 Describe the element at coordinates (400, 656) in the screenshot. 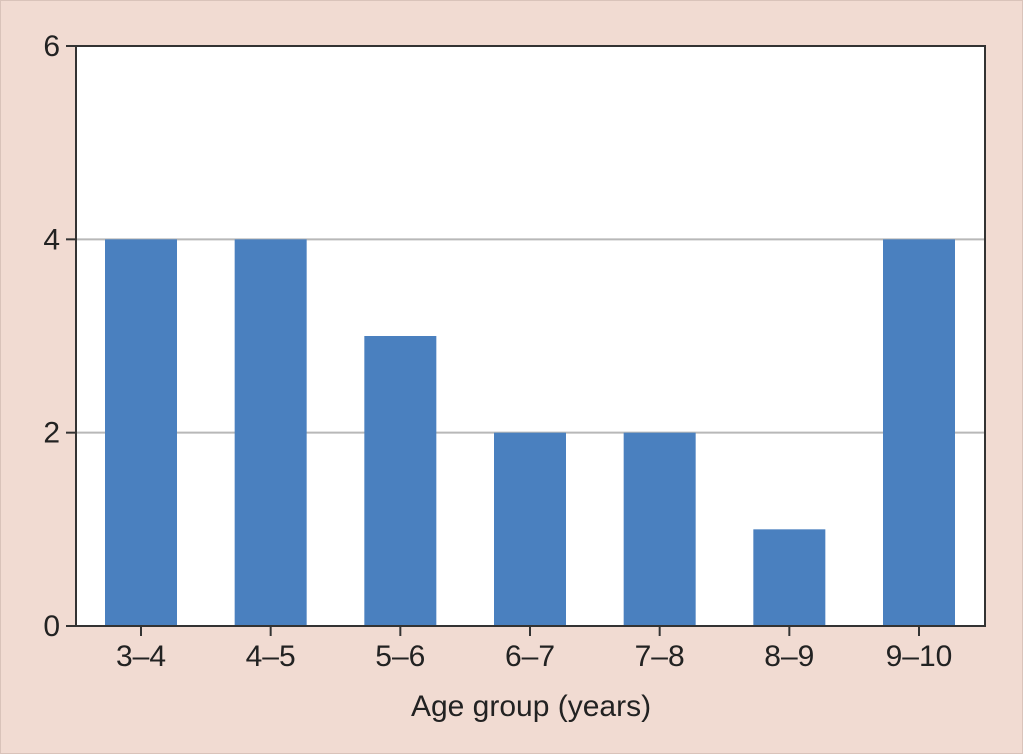

I see `x-tick-label: 5–6` at that location.